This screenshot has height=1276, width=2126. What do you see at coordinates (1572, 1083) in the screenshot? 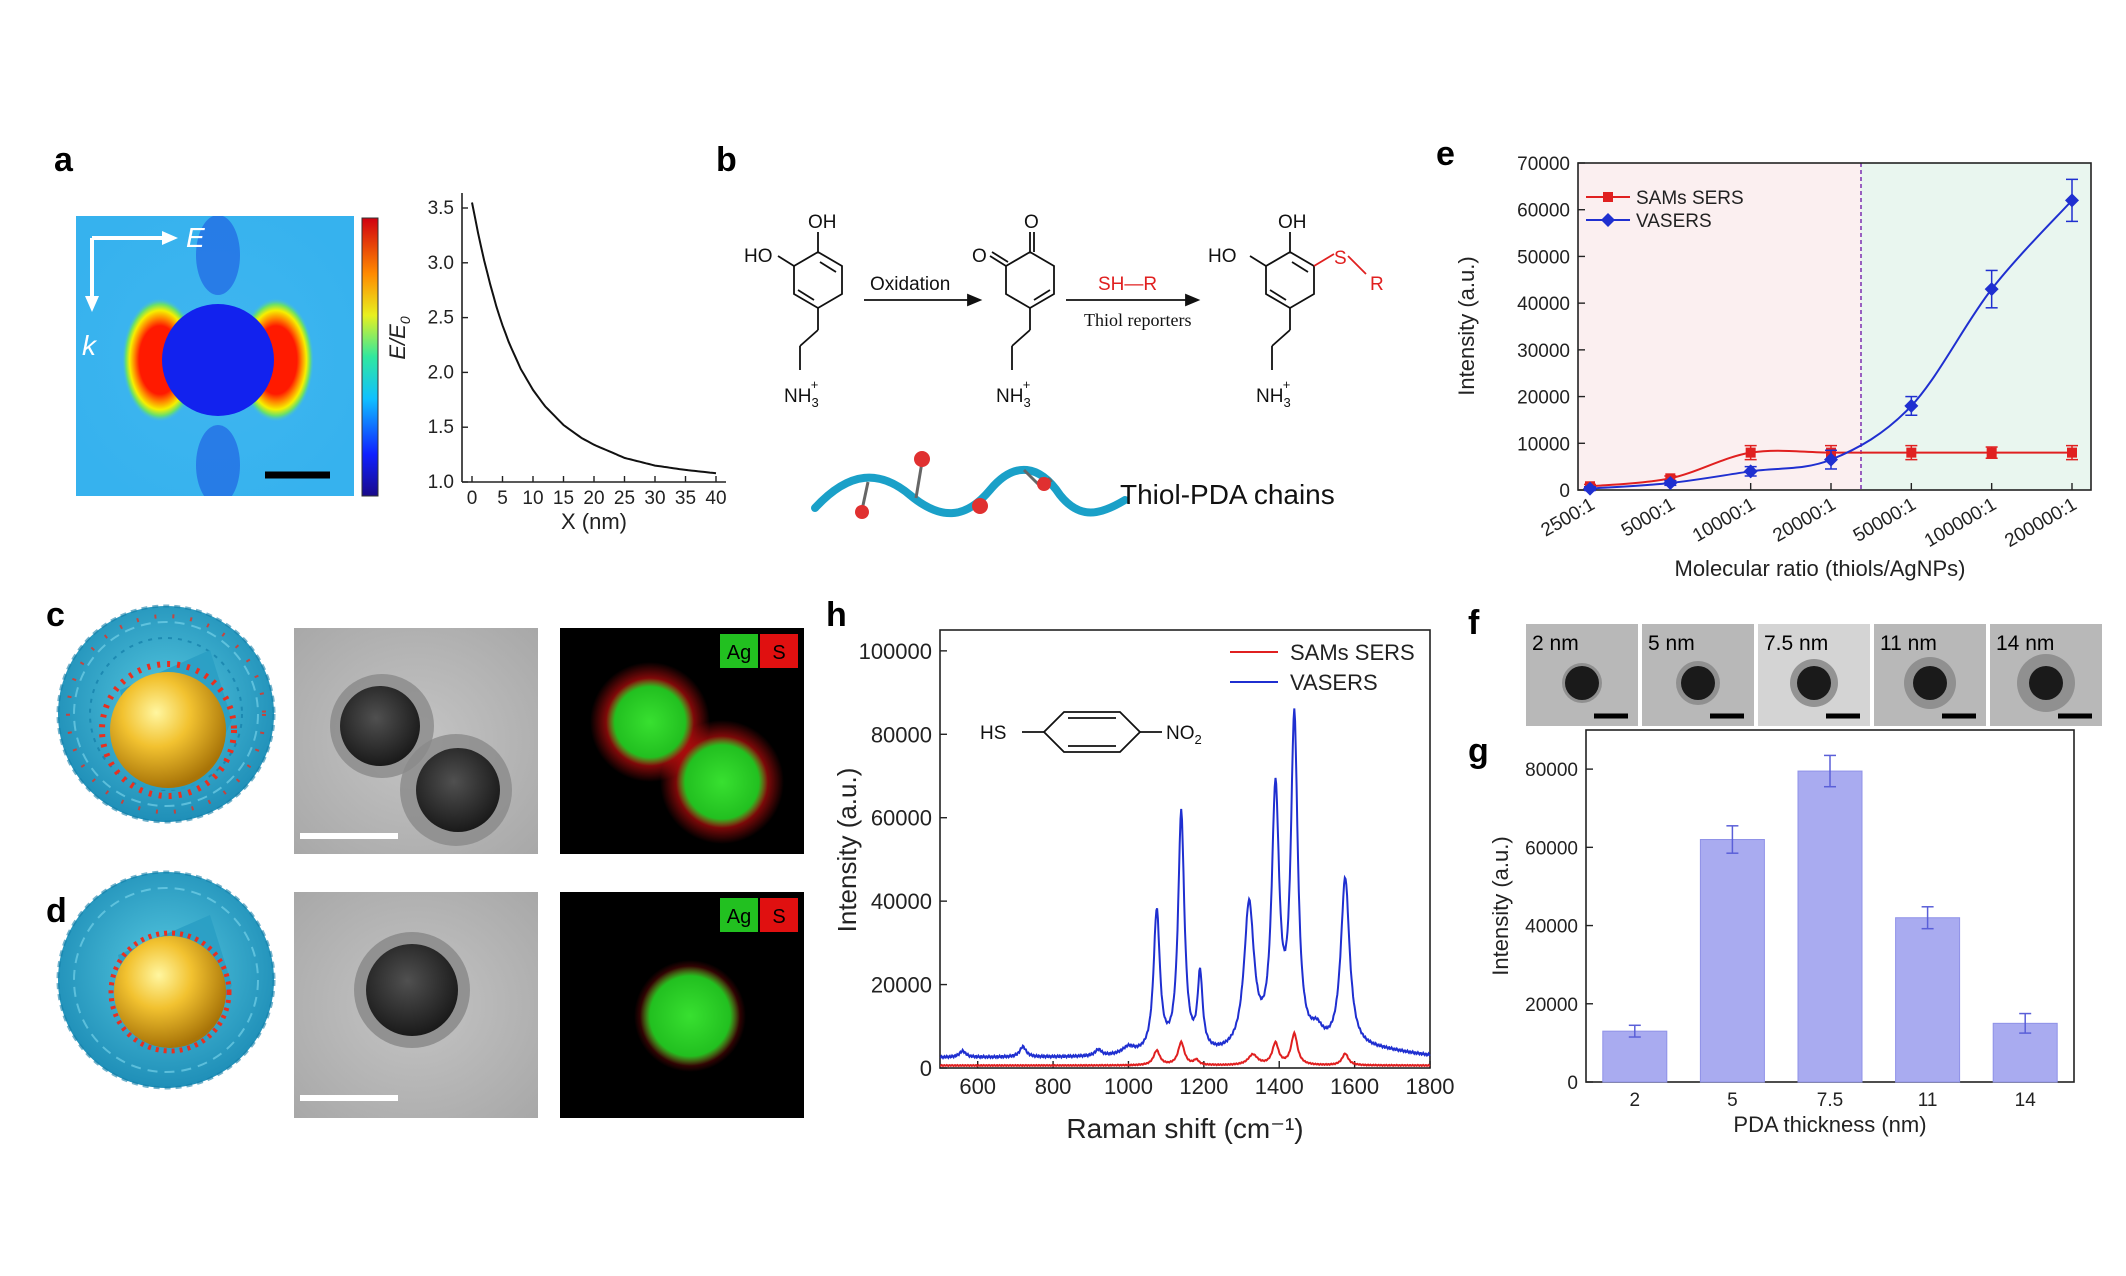
I see `bar-ytick-label: 0` at bounding box center [1572, 1083].